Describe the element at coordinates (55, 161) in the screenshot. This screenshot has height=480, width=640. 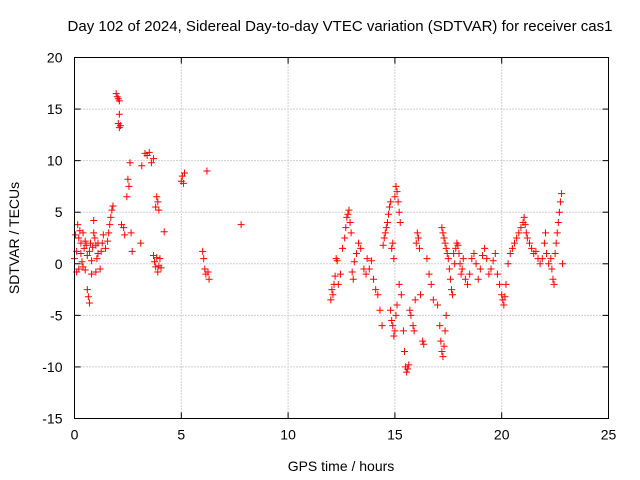
I see `y-tick-label: 10` at that location.